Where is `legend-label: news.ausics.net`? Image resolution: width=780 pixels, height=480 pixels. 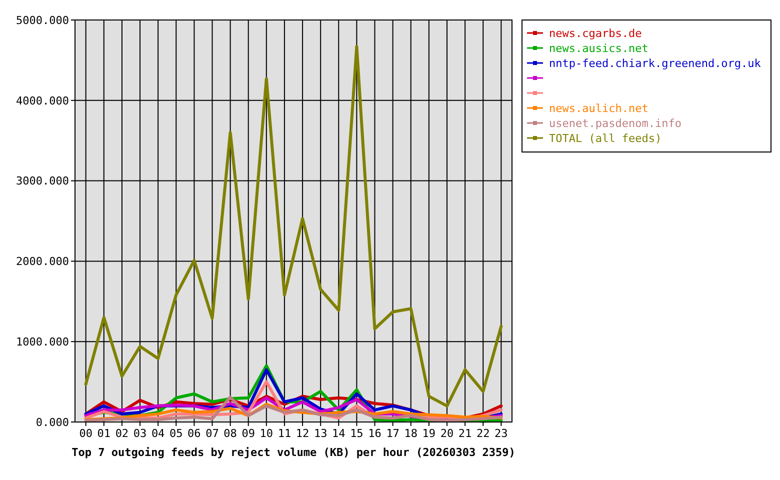
legend-label: news.ausics.net is located at coordinates (598, 48).